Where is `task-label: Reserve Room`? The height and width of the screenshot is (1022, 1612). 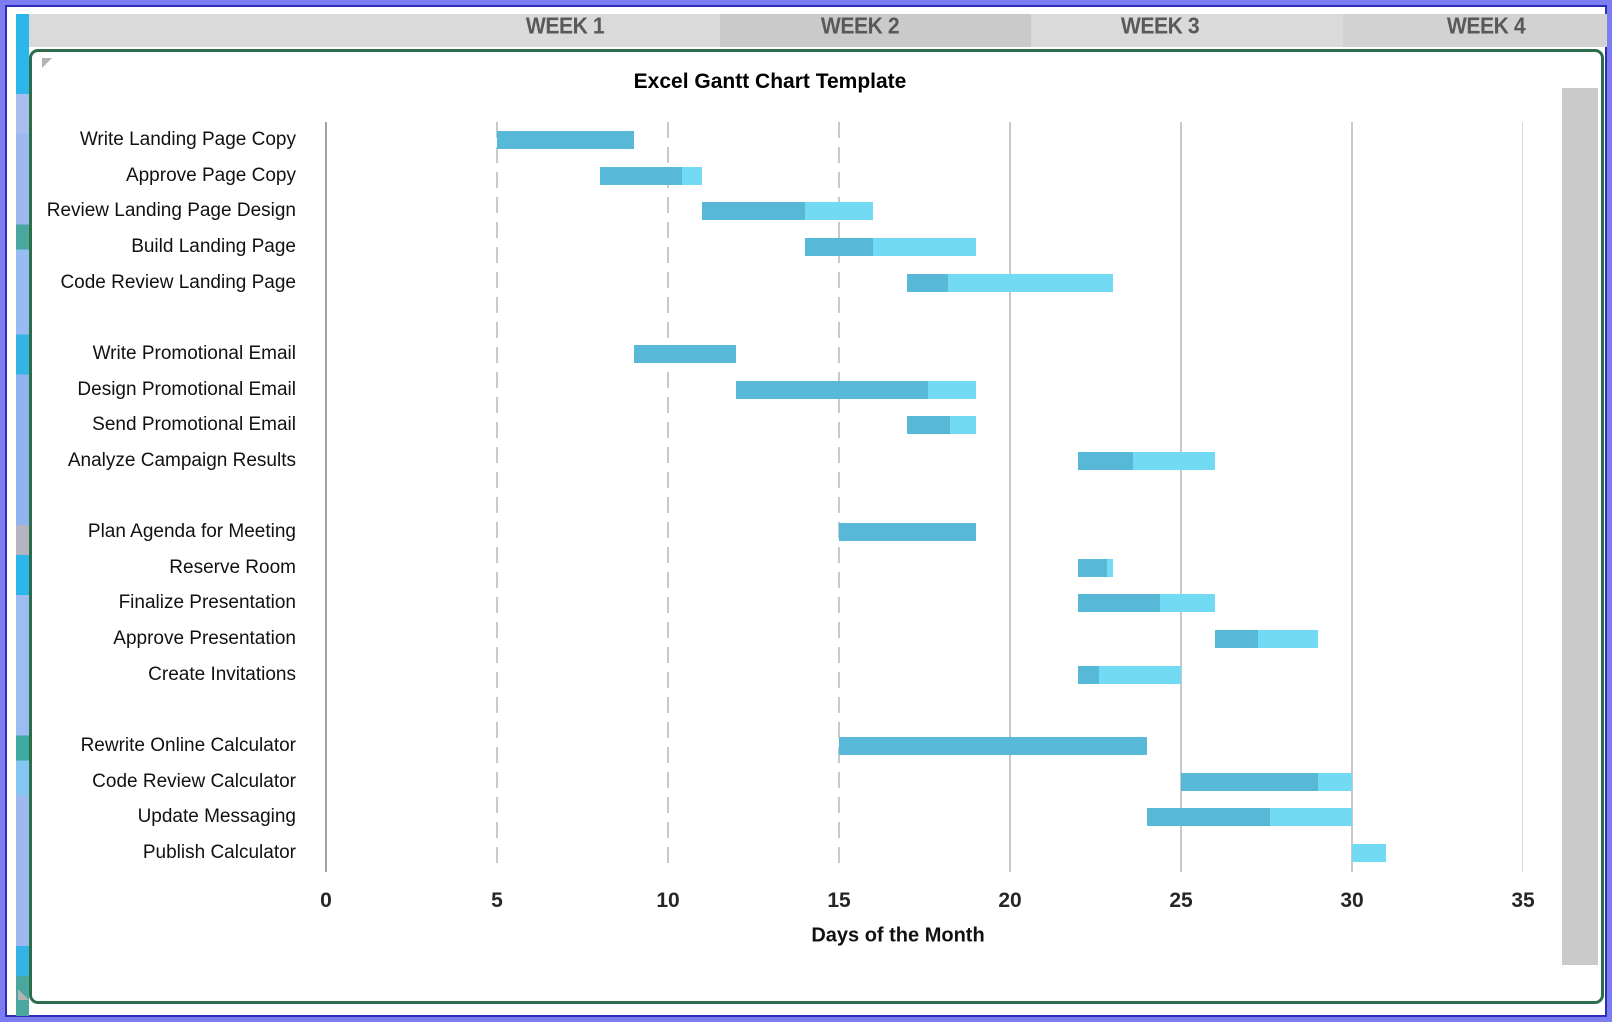
task-label: Reserve Room is located at coordinates (232, 567).